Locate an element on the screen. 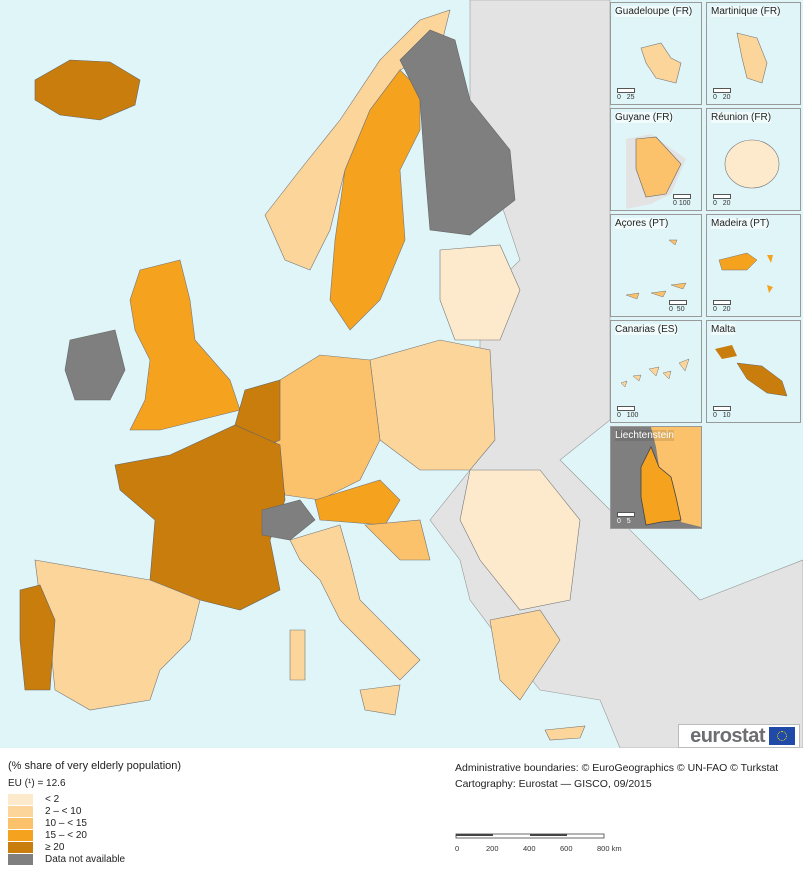  eu-average: EU (¹) = 12.6 is located at coordinates (37, 783).